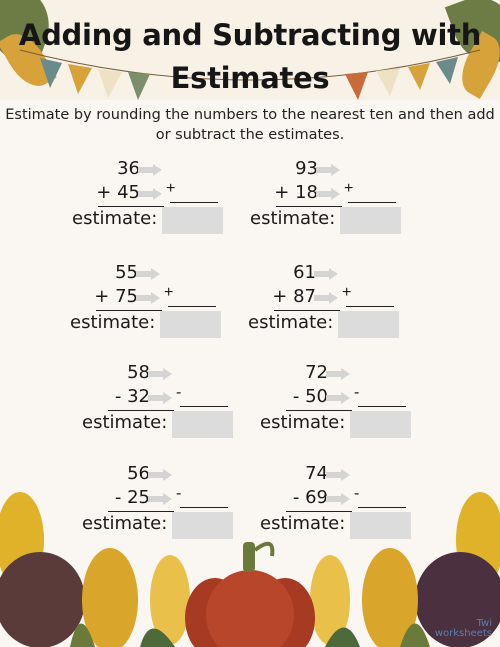 The width and height of the screenshot is (500, 647). I want to click on problem-6: 72 - 50 - estimate:, so click(361, 407).